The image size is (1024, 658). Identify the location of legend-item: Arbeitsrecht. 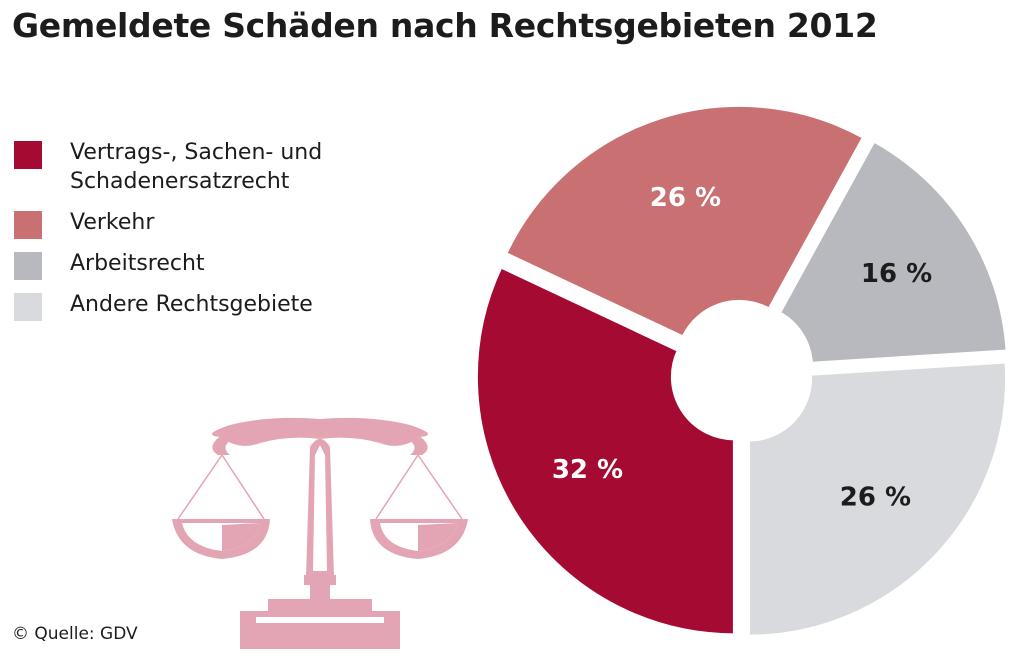
(214, 264).